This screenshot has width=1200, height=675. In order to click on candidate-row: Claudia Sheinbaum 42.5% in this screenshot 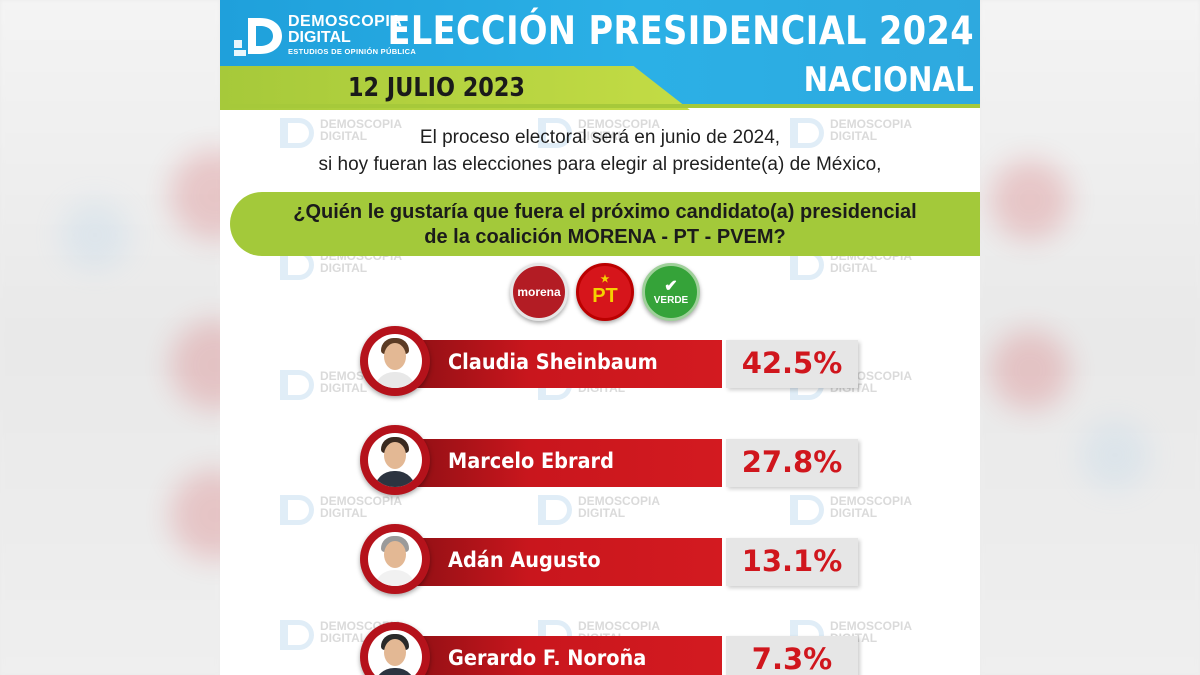, I will do `click(610, 361)`.